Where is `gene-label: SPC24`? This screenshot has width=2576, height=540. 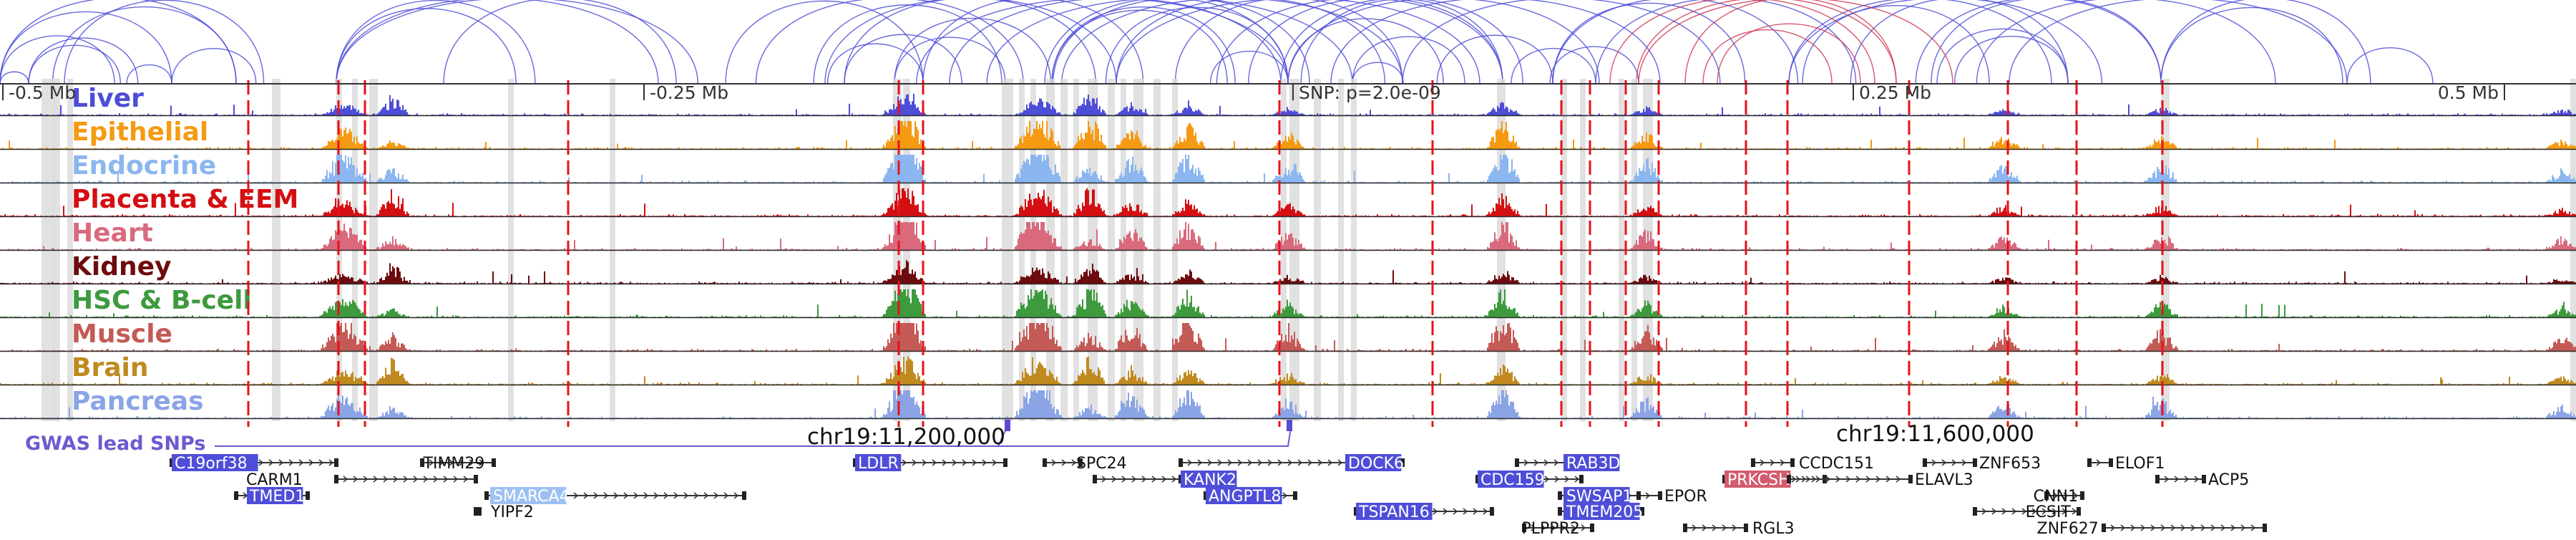 gene-label: SPC24 is located at coordinates (1101, 464).